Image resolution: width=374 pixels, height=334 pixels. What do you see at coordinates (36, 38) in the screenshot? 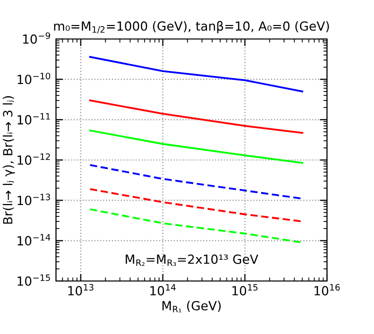
I see `y-tick-label: 10$^{−9}$` at bounding box center [36, 38].